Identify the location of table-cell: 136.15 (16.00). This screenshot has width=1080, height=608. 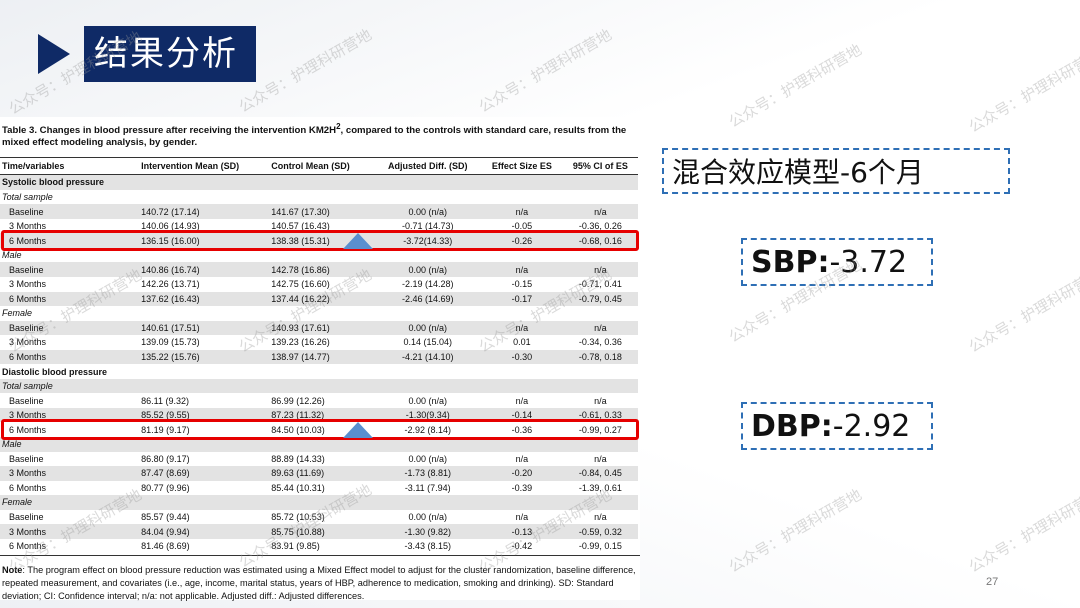
(204, 240).